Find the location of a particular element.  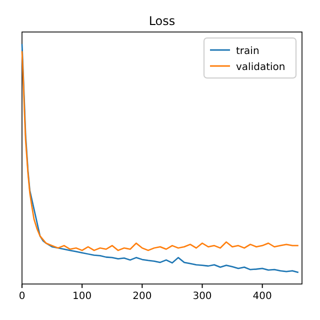

x-tick-label: 100 is located at coordinates (82, 296).